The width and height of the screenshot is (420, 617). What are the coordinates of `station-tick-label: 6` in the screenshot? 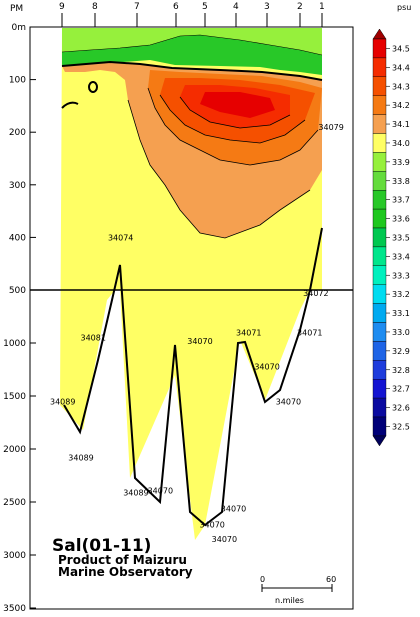 It's located at (176, 7).